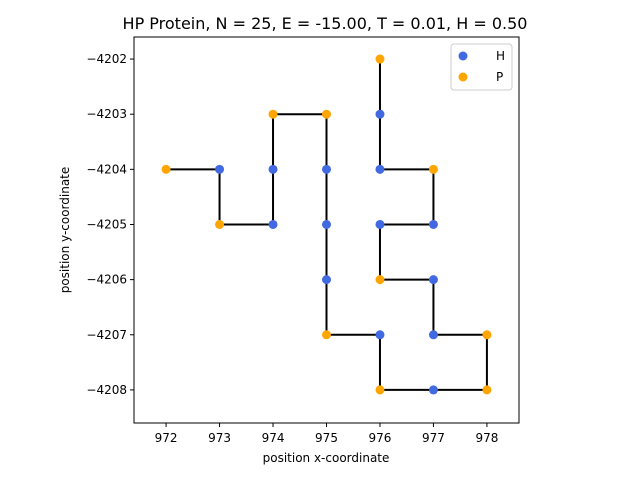  Describe the element at coordinates (433, 438) in the screenshot. I see `x-tick-label: 977` at that location.